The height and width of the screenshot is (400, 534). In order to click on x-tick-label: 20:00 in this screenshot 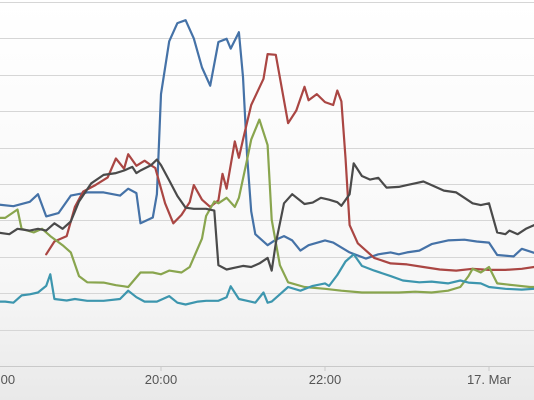, I will do `click(161, 379)`.